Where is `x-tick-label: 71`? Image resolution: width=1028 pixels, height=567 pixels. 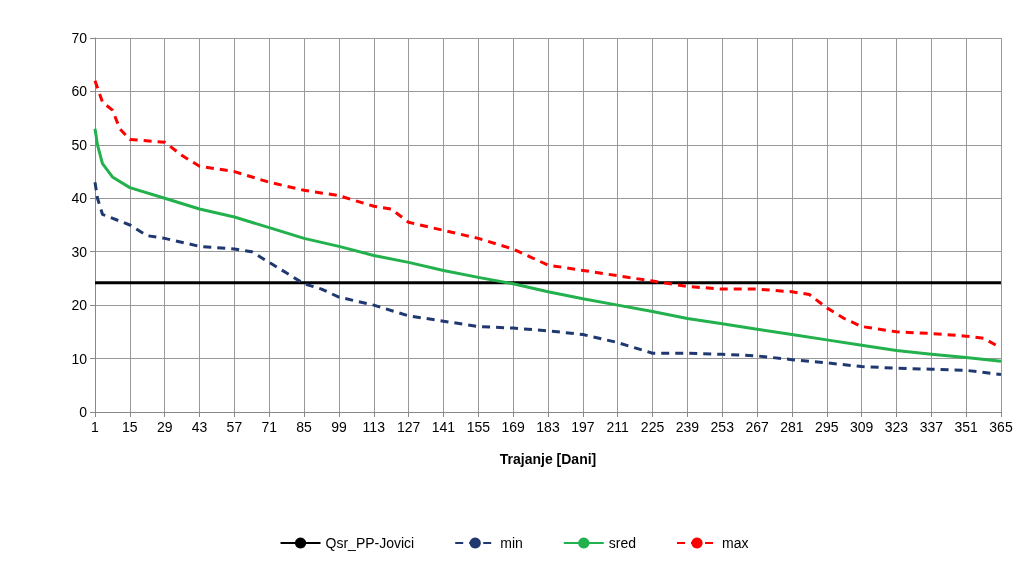 x-tick-label: 71 is located at coordinates (269, 427).